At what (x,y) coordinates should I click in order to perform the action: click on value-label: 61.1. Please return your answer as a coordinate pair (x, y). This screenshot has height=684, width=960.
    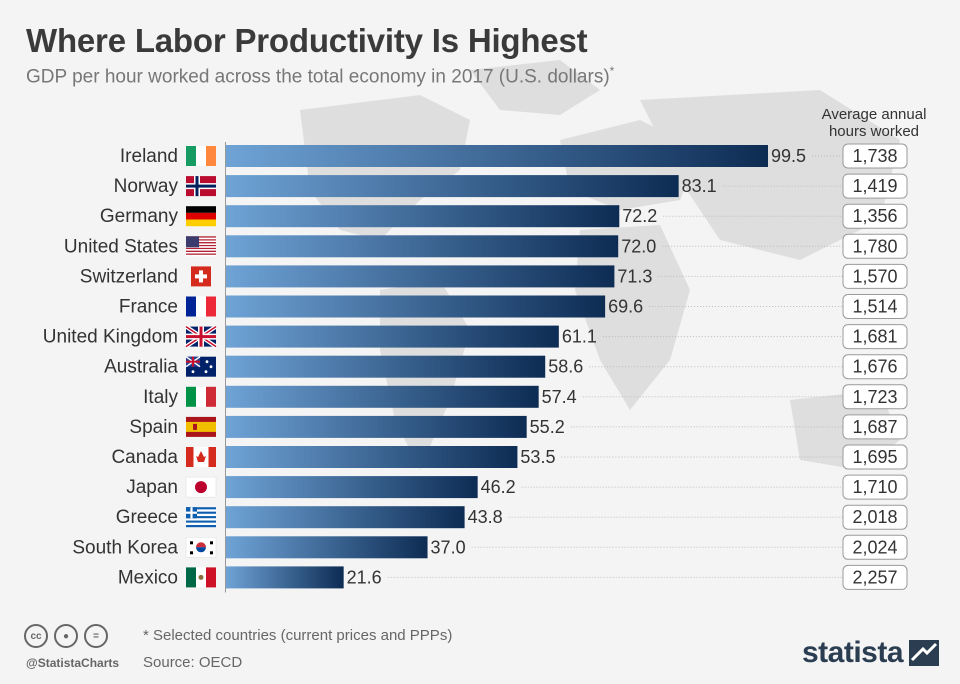
    Looking at the image, I should click on (579, 337).